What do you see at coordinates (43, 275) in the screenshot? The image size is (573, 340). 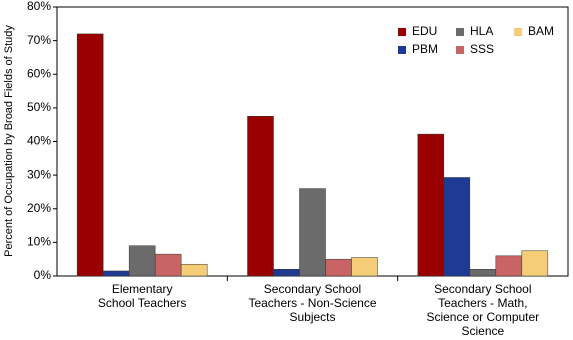 I see `y-tick-label: 0%` at bounding box center [43, 275].